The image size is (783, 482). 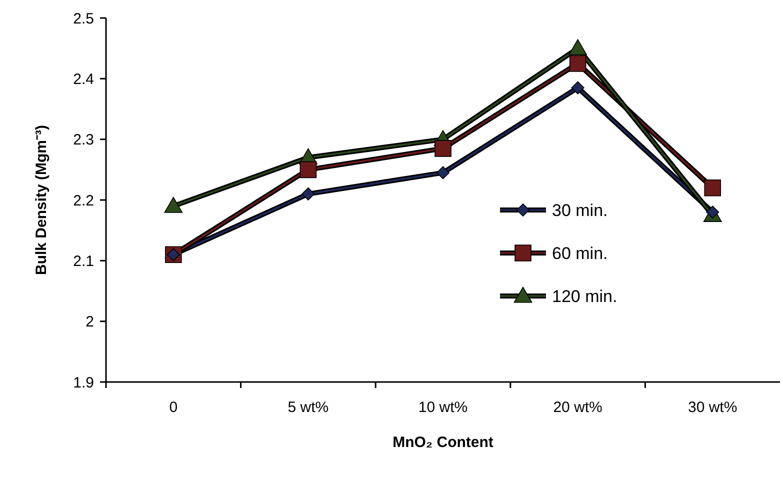 I want to click on y-tick-label: 2.2, so click(x=83, y=201).